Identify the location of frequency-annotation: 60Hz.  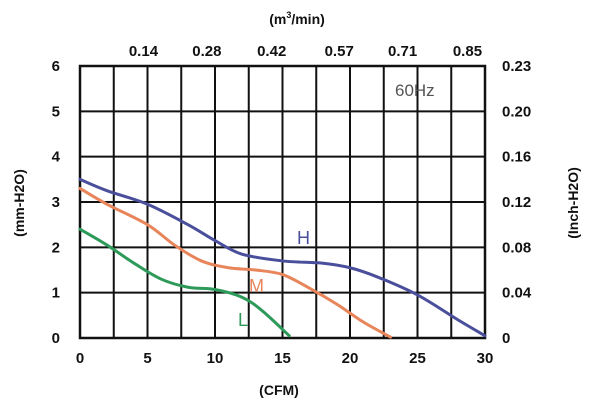
(415, 90).